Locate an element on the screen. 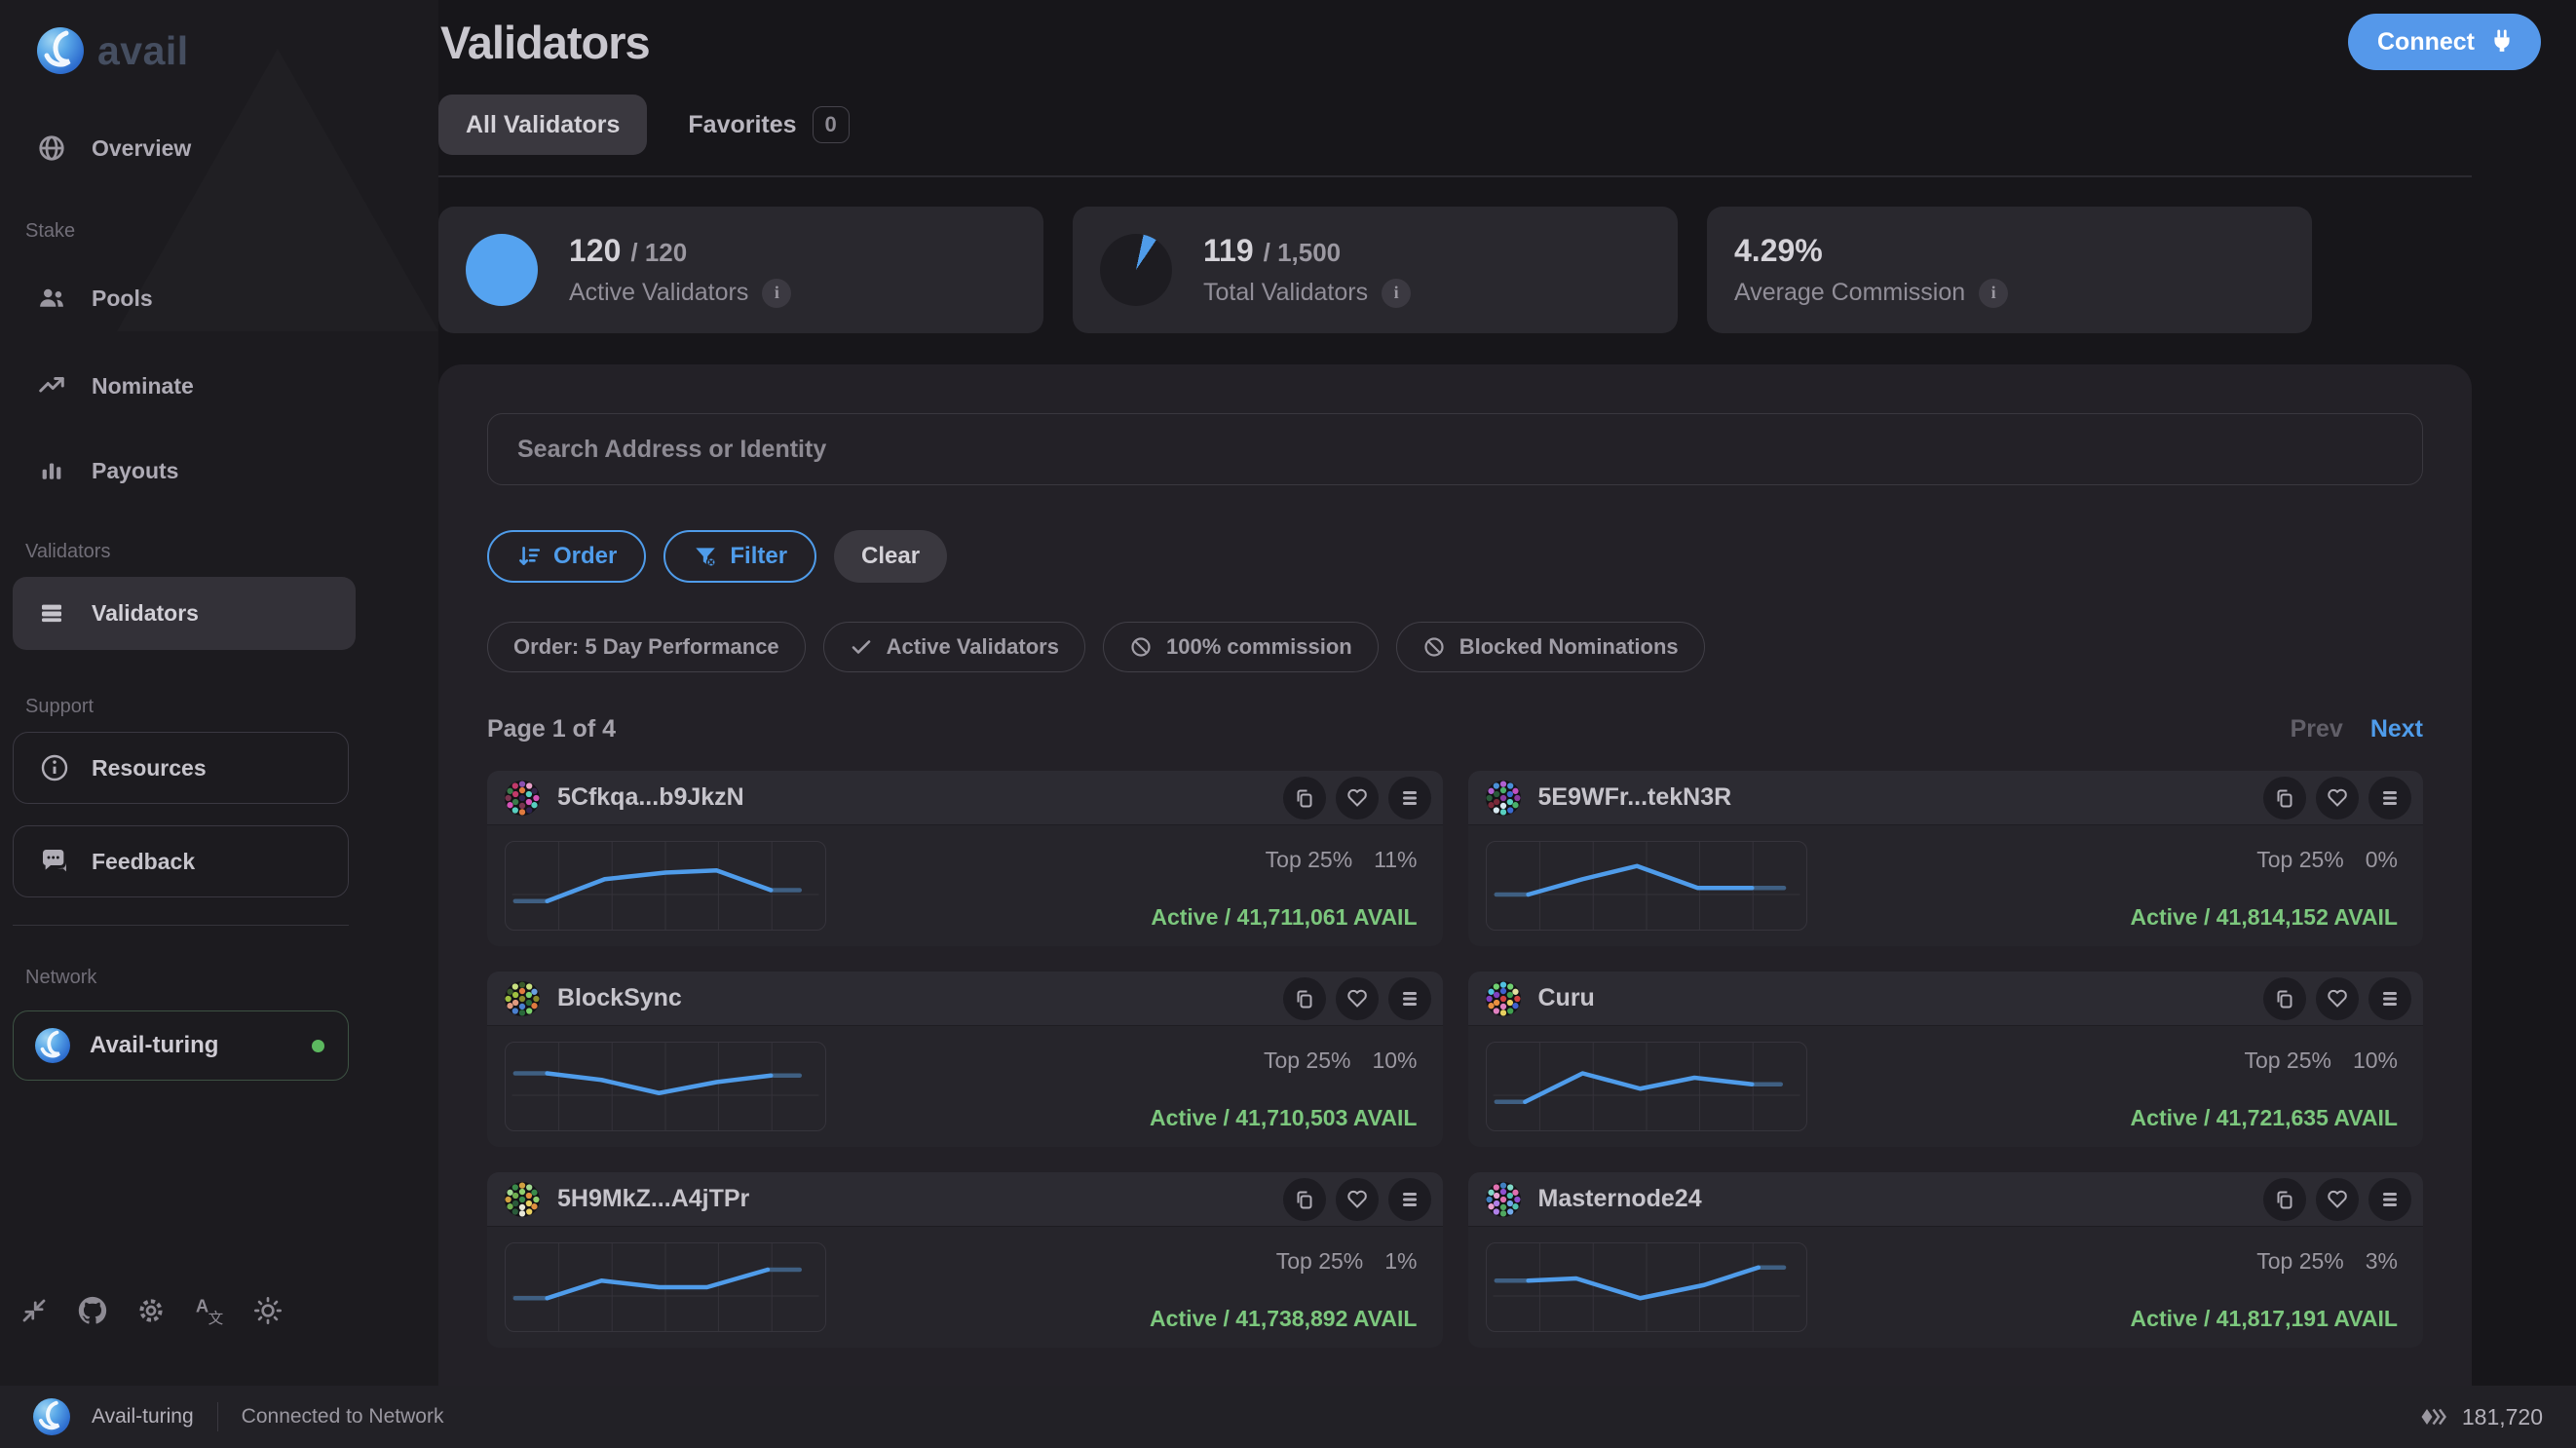  stat-card-active-validators: 120/ 120 Active Validators i is located at coordinates (740, 270).